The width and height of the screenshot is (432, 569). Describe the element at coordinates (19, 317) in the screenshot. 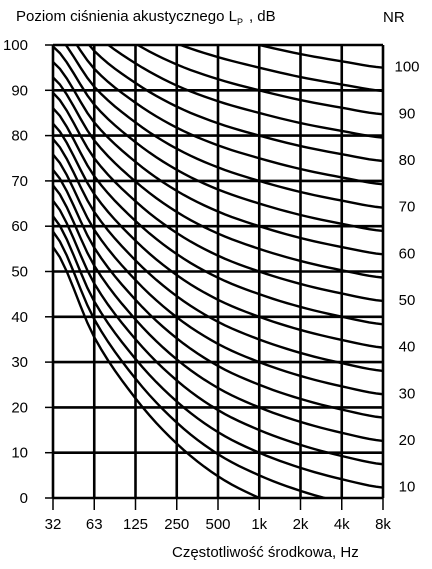

I see `y-tick-40: 40` at that location.